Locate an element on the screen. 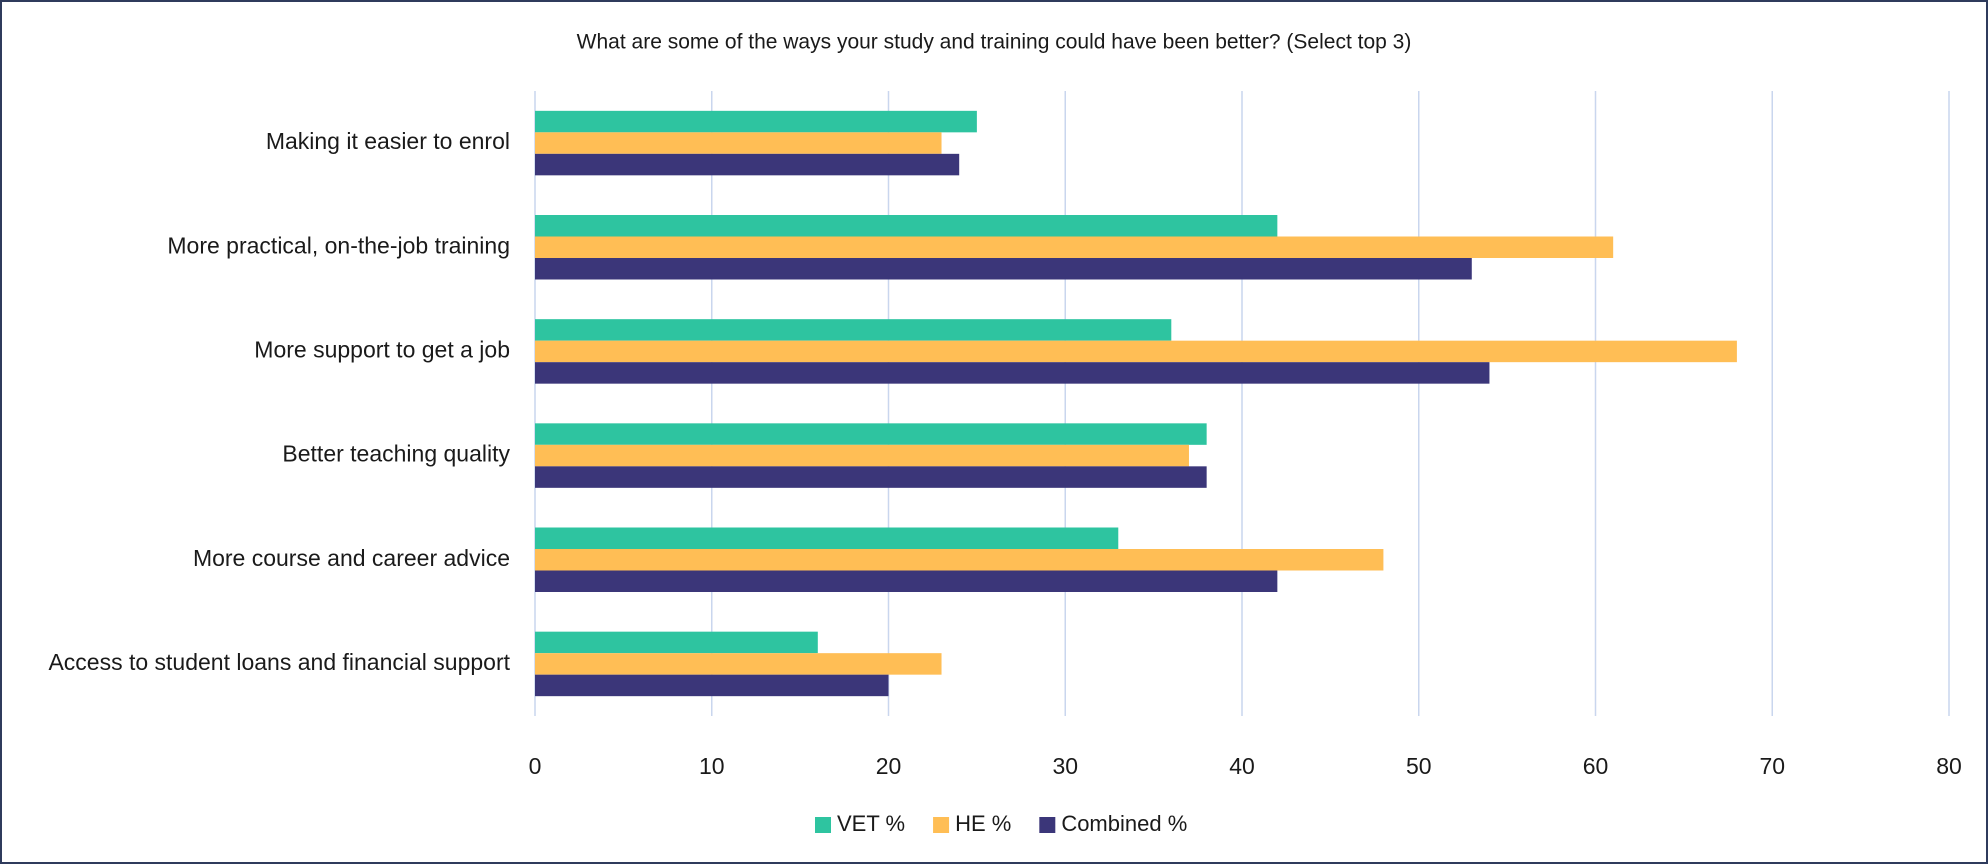  legend-label: Combined % is located at coordinates (1124, 823).